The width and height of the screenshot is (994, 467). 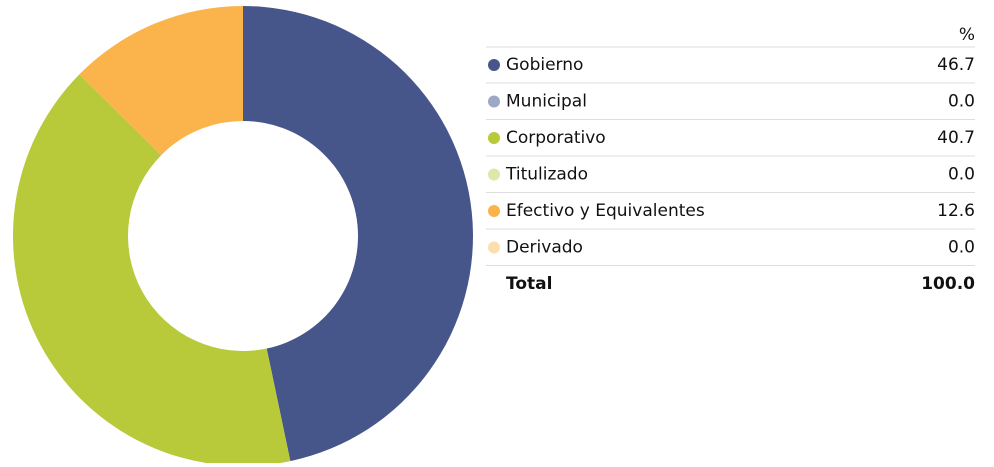 What do you see at coordinates (544, 248) in the screenshot?
I see `legend-label: Derivado` at bounding box center [544, 248].